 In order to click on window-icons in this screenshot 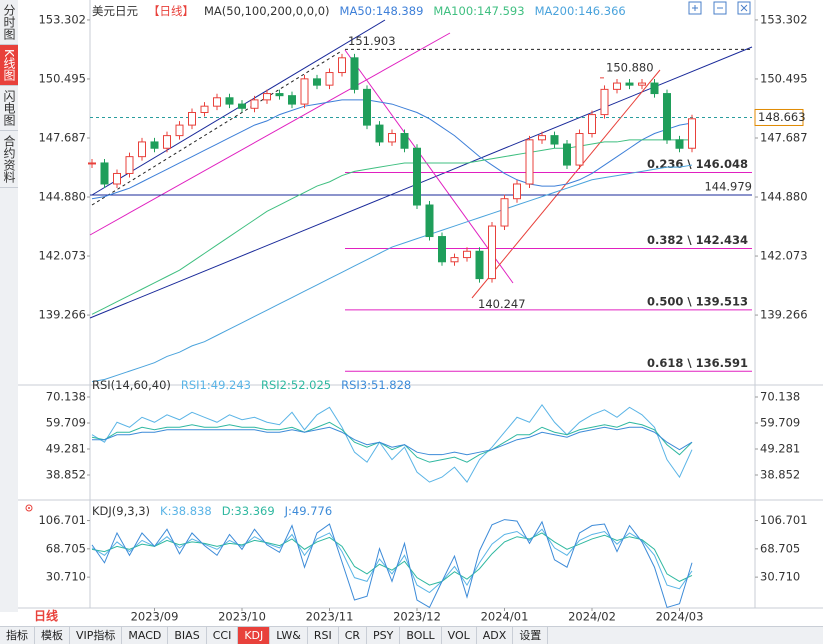, I will do `click(719, 8)`.